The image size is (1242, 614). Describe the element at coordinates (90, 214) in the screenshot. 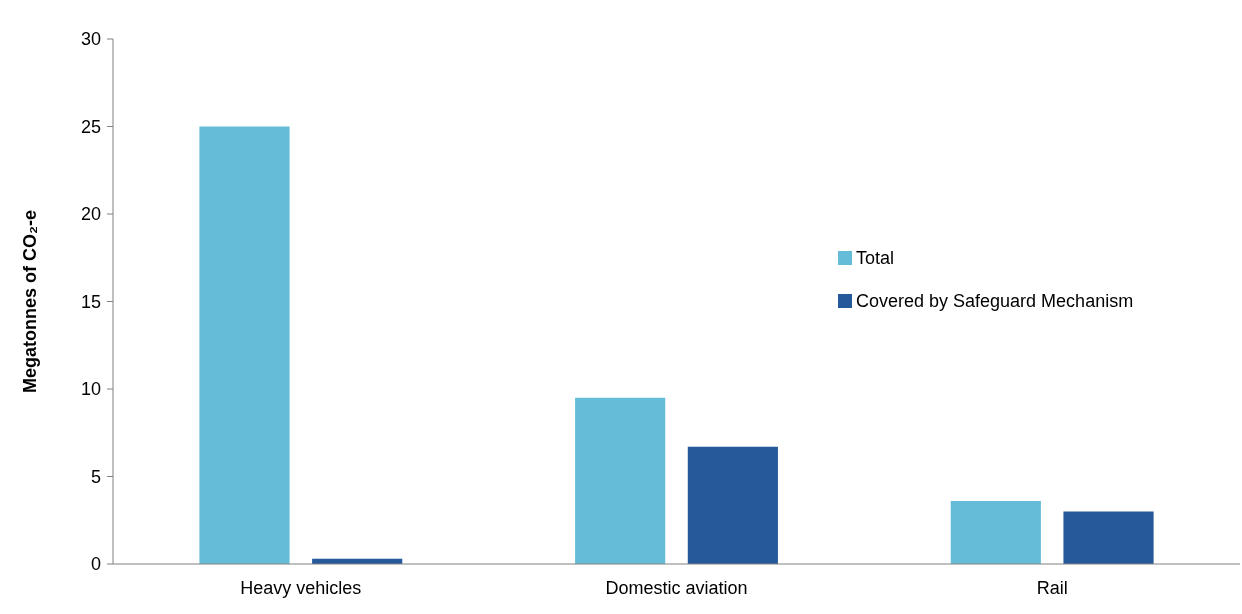

I see `y-tick-label: 20` at that location.